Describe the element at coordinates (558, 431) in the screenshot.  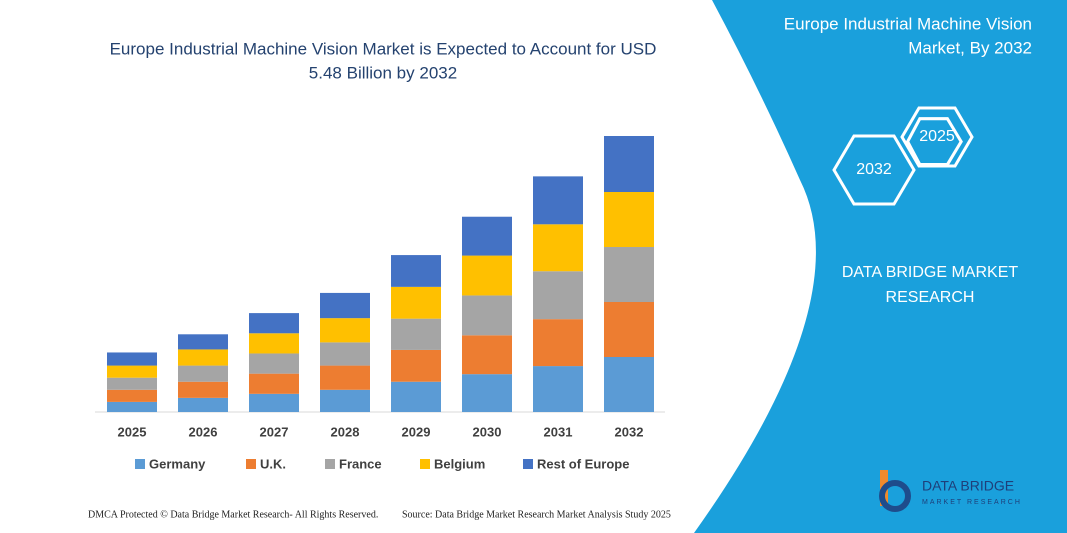
I see `x-tick-label: 2031` at that location.